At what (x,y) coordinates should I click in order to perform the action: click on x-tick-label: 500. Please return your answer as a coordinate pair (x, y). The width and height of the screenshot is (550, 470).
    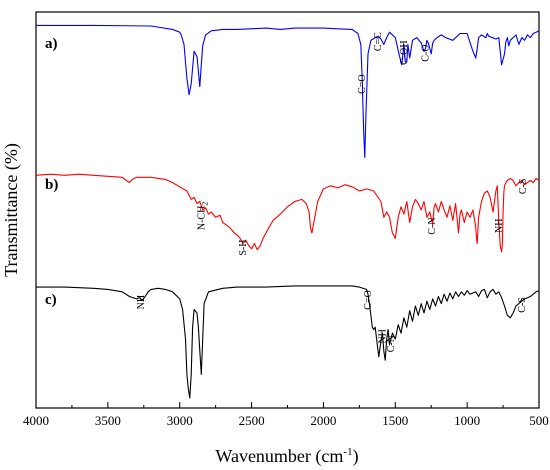
    Looking at the image, I should click on (539, 420).